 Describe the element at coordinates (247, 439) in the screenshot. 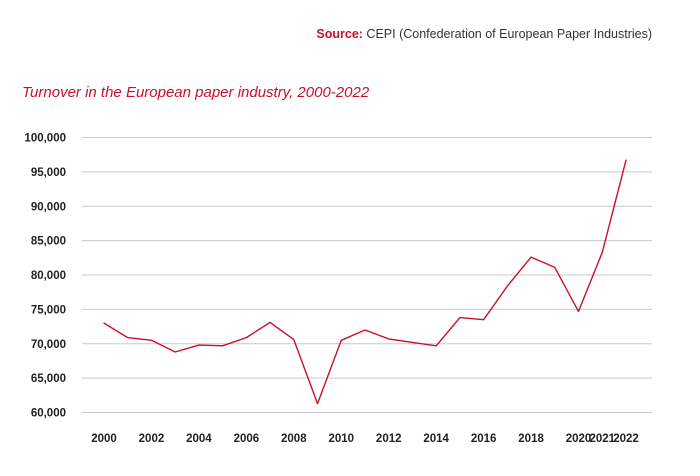

I see `x-tick-label: 2006` at that location.